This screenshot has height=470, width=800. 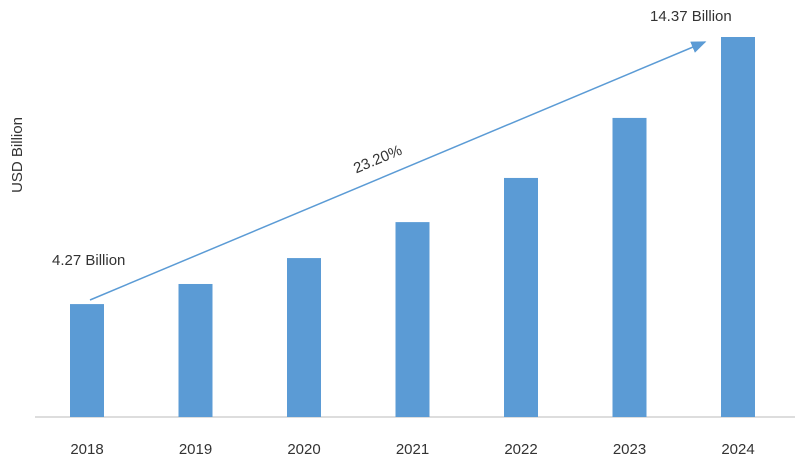 What do you see at coordinates (629, 449) in the screenshot?
I see `x-tick-label: 2023` at bounding box center [629, 449].